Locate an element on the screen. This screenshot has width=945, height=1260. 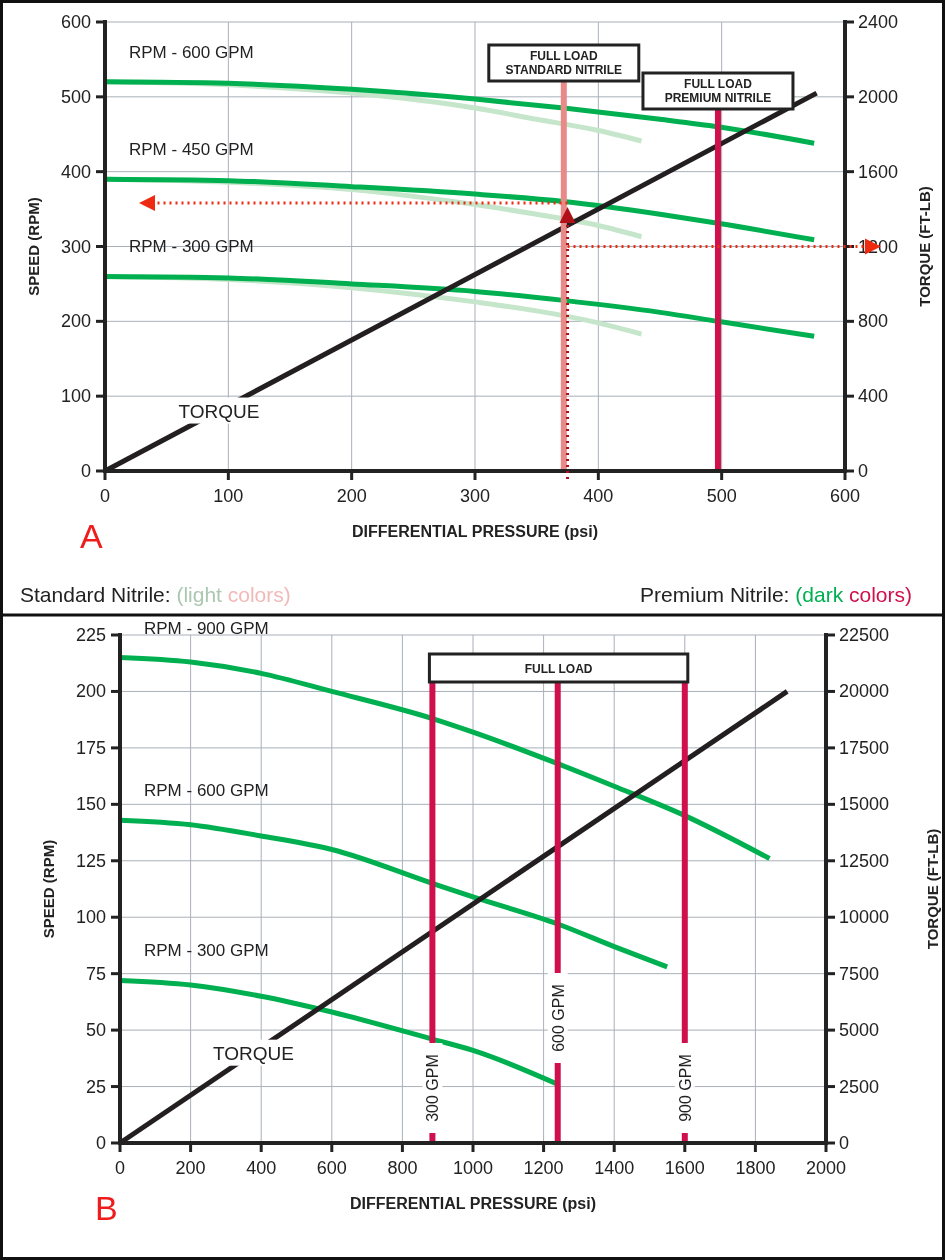
series-label: RPM - 450 GPM is located at coordinates (191, 150).